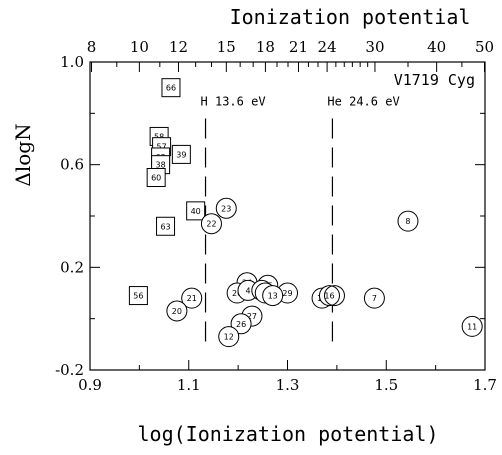  What do you see at coordinates (287, 293) in the screenshot?
I see `point-label: 29` at bounding box center [287, 293].